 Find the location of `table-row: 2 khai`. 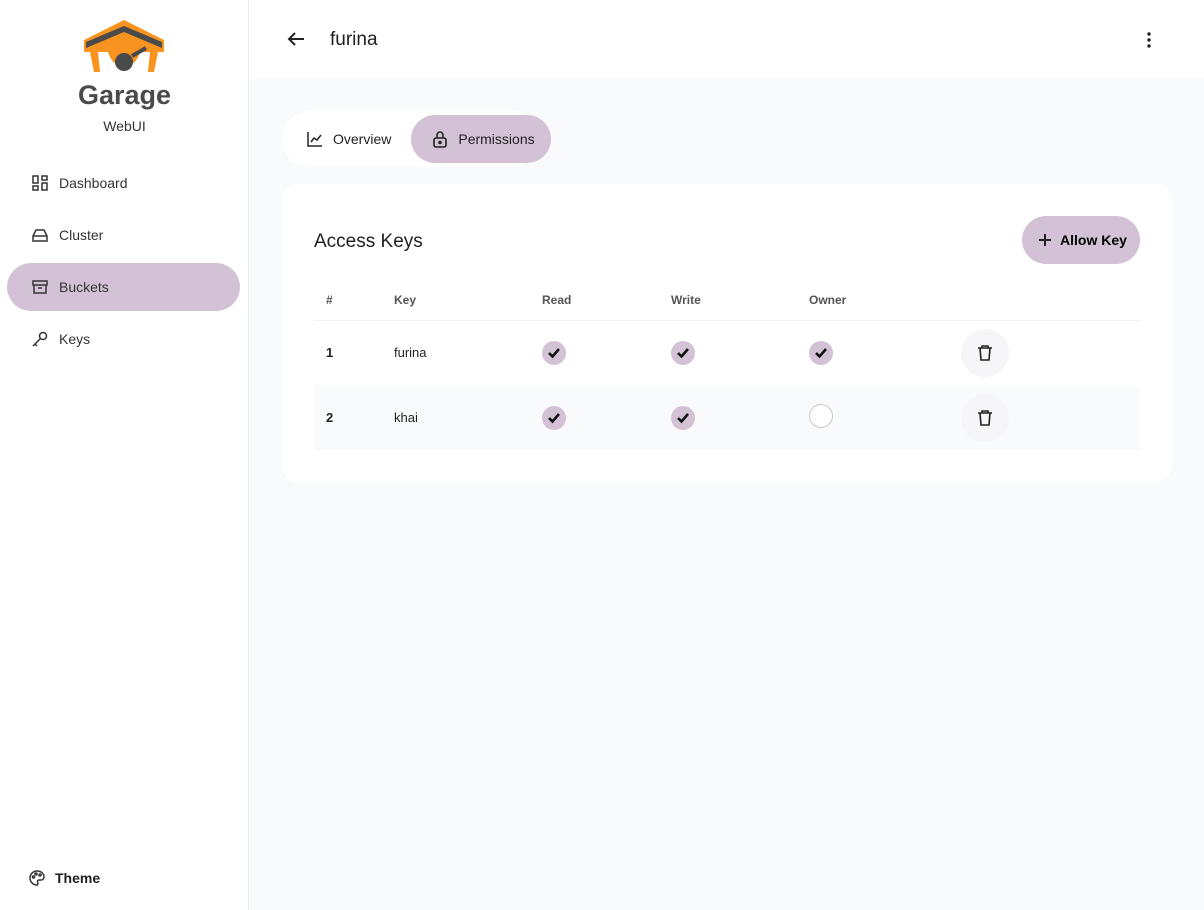

table-row: 2 khai is located at coordinates (727, 417).